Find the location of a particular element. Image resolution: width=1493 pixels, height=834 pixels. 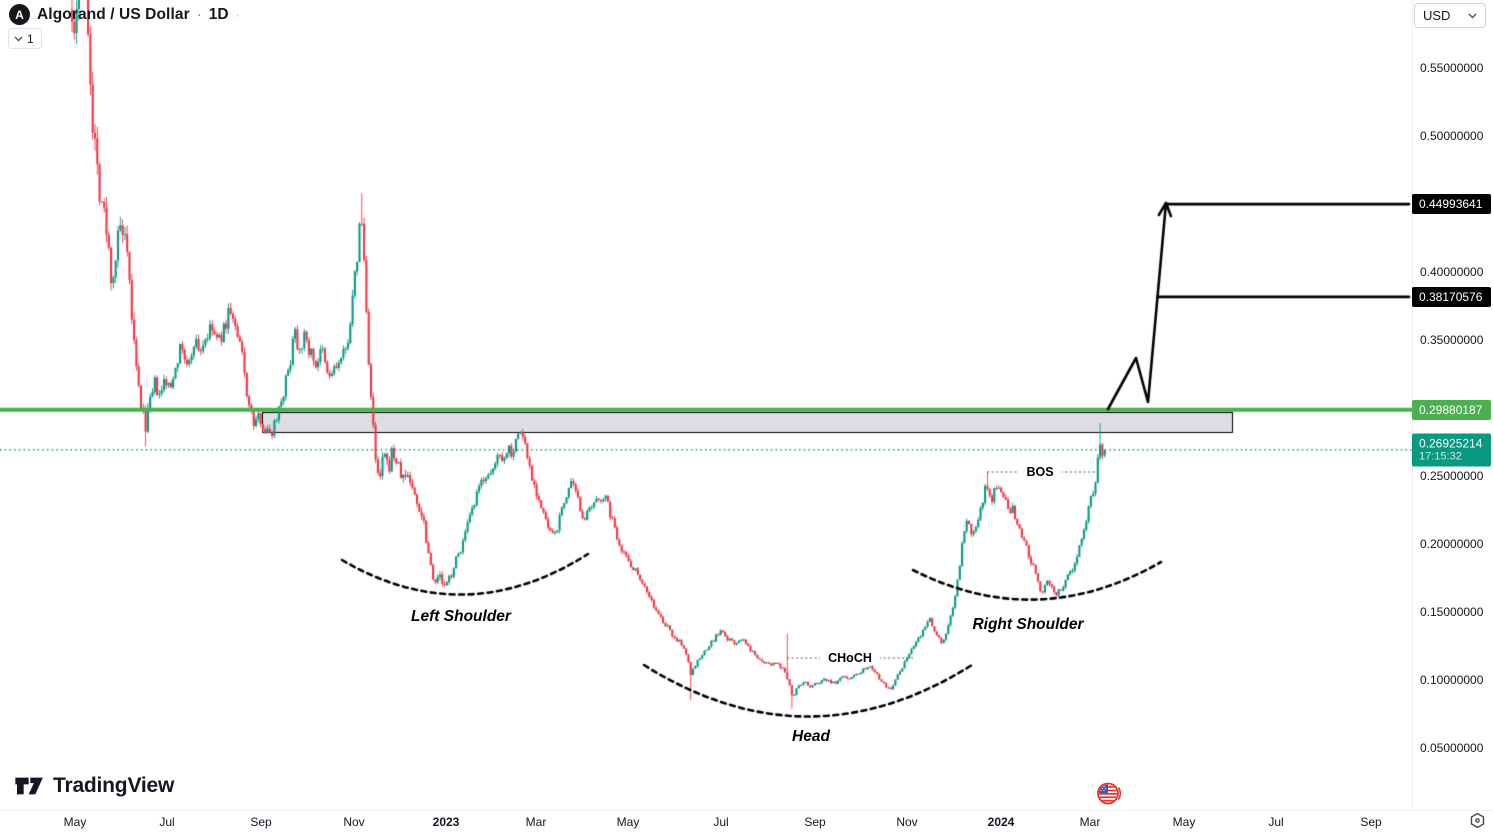

chart-legend: A Algorand / US Dollar · 1D · is located at coordinates (124, 14).